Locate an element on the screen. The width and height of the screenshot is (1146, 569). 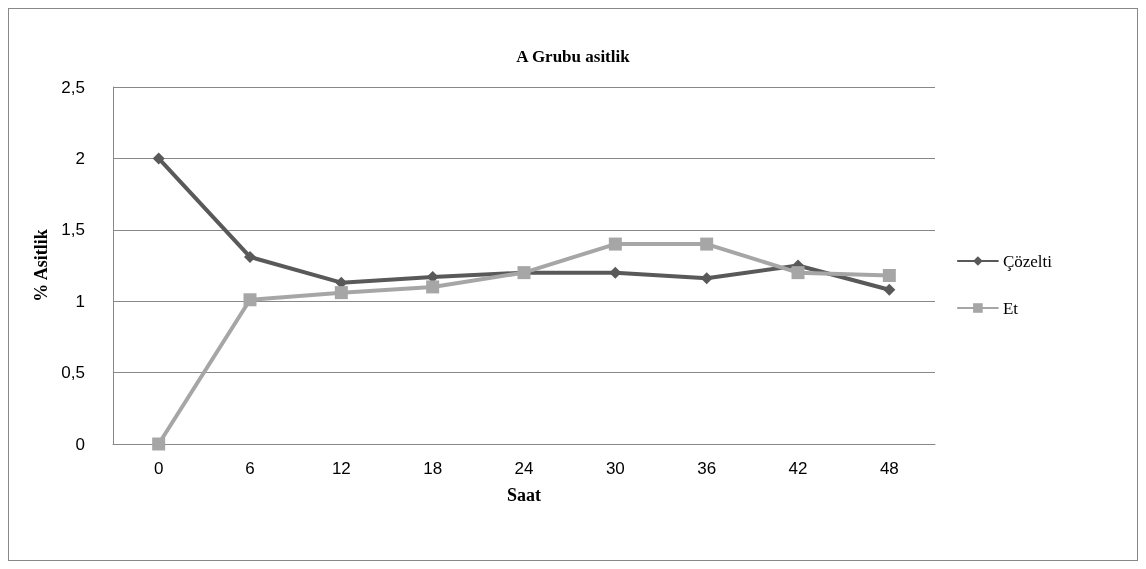
y-axis-title: % Asitlik is located at coordinates (41, 265).